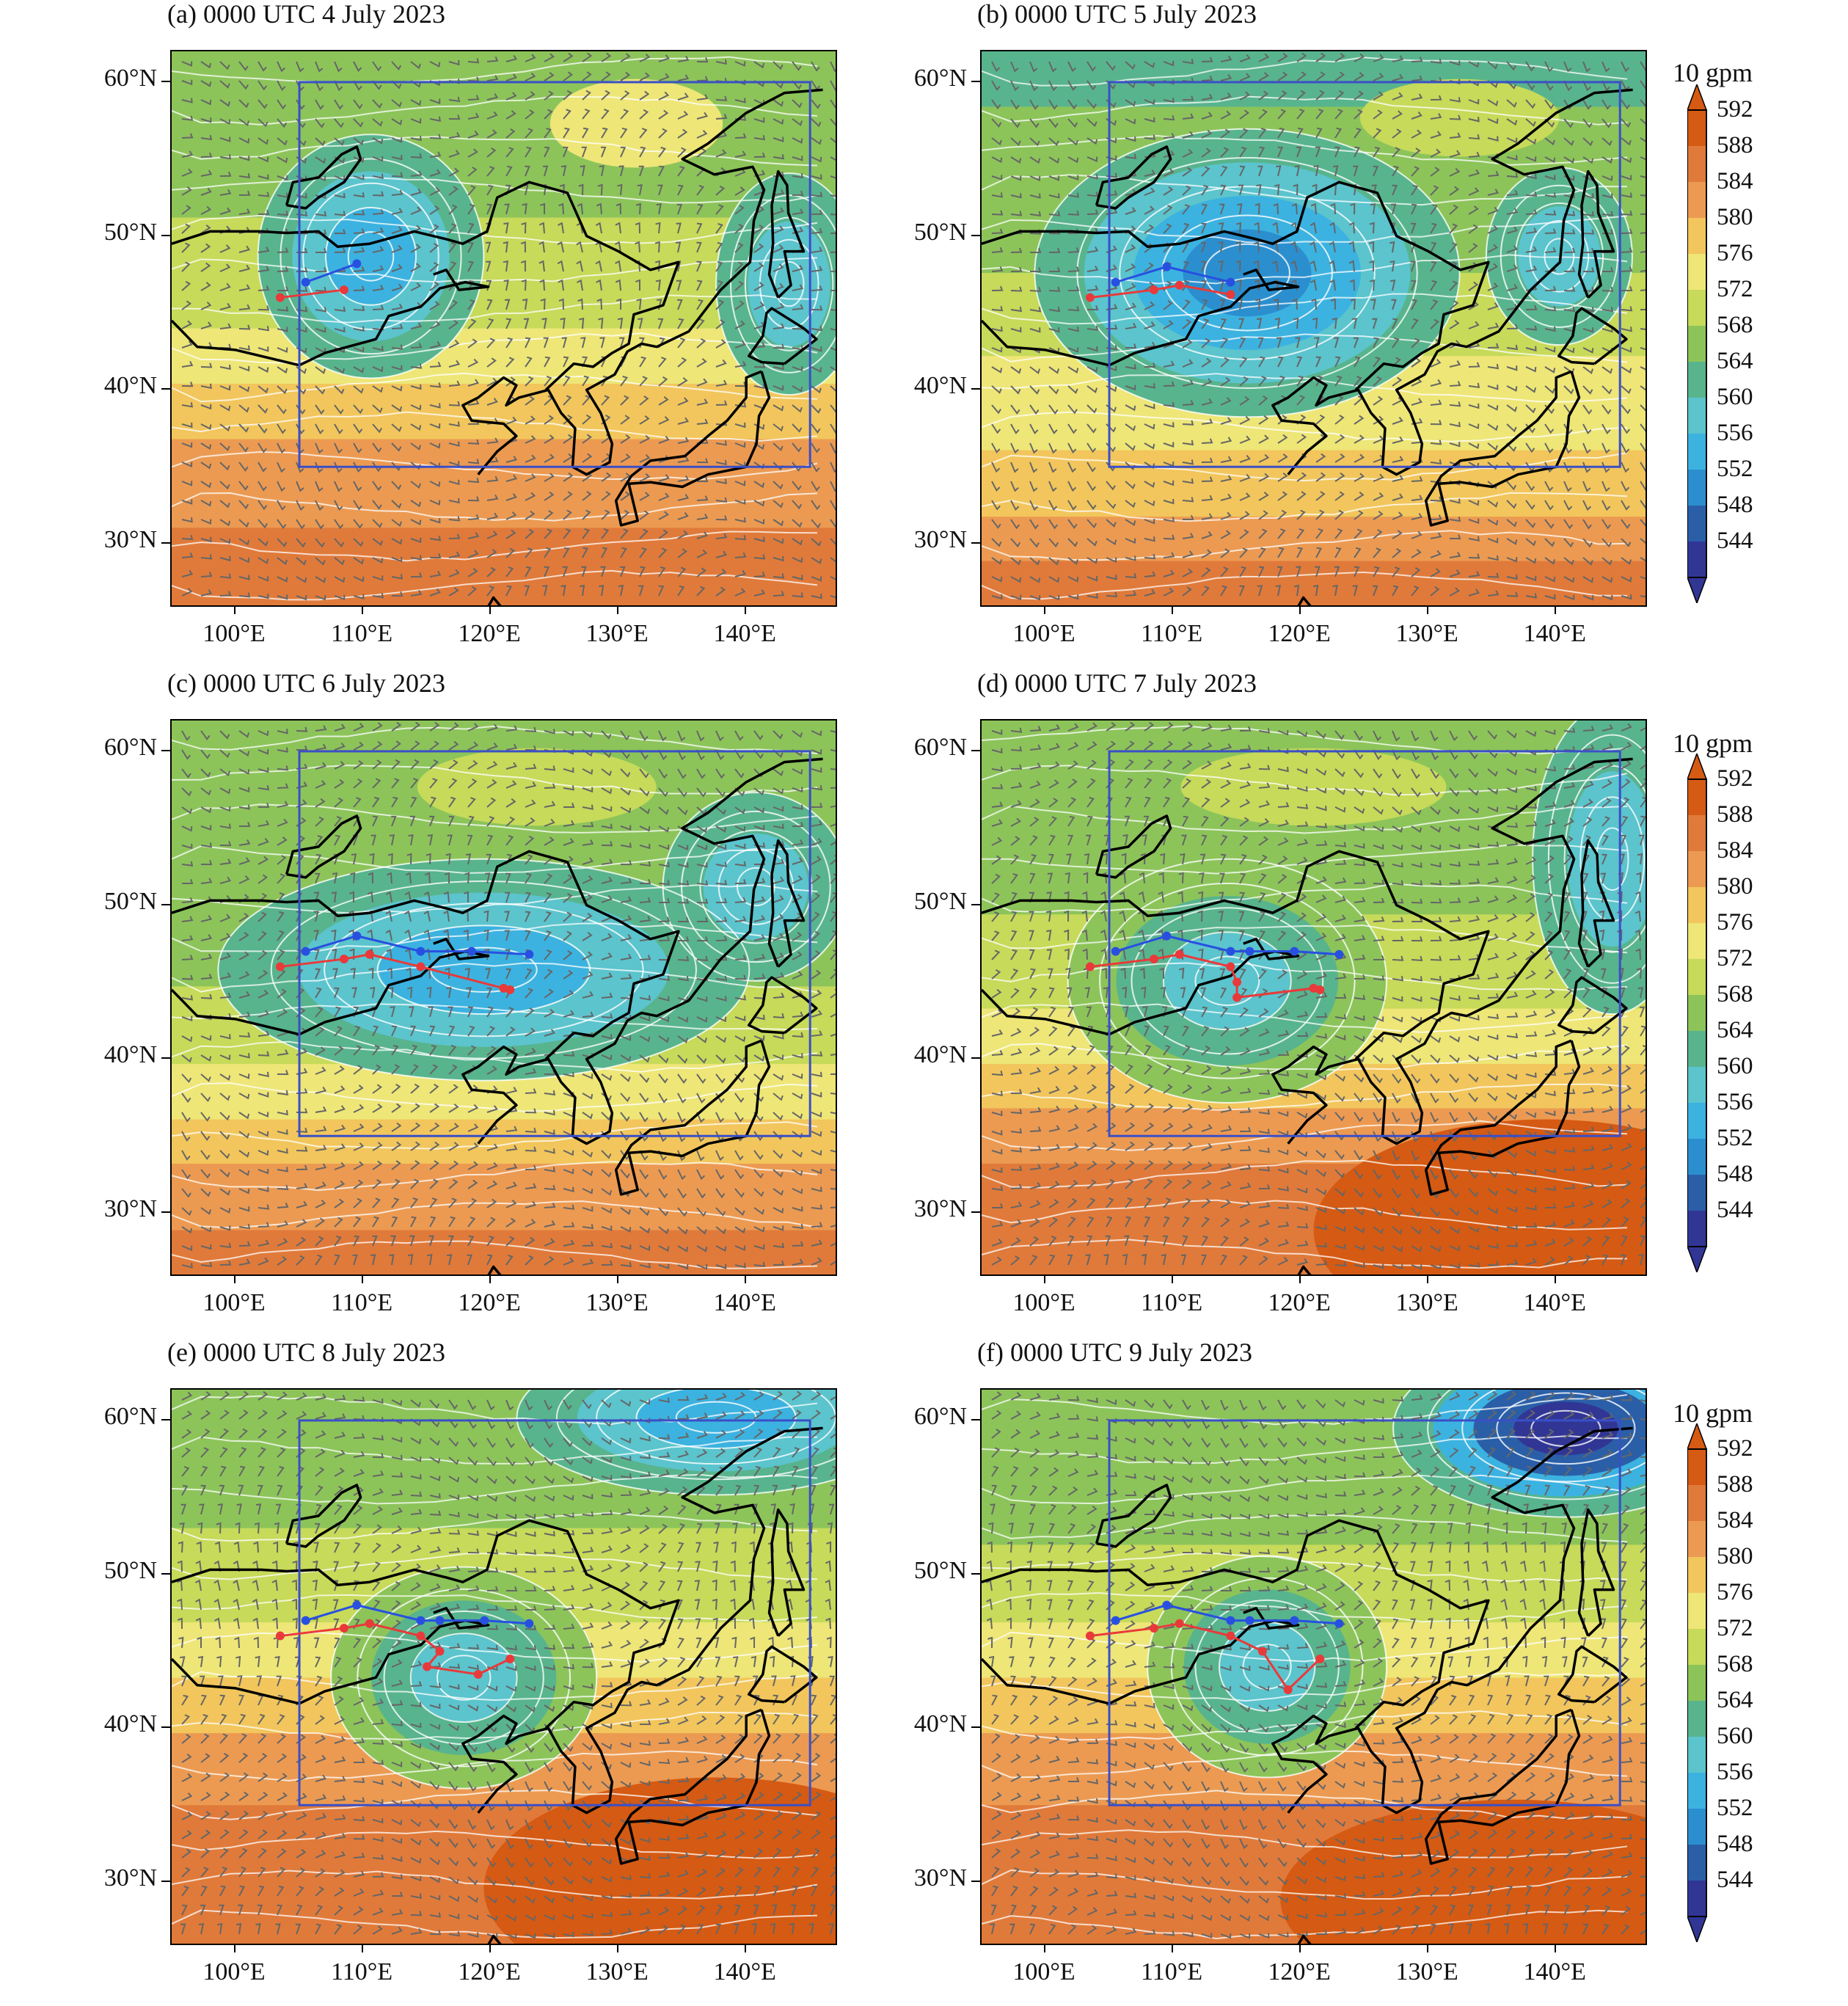 The height and width of the screenshot is (2006, 1848). Describe the element at coordinates (130, 901) in the screenshot. I see `lat-tick-label: 50°N` at that location.